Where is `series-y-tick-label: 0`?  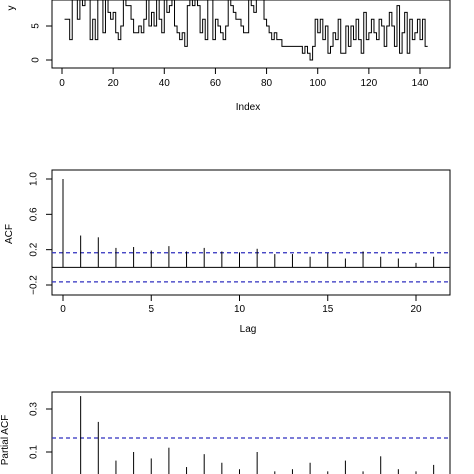 series-y-tick-label: 0 is located at coordinates (36, 60).